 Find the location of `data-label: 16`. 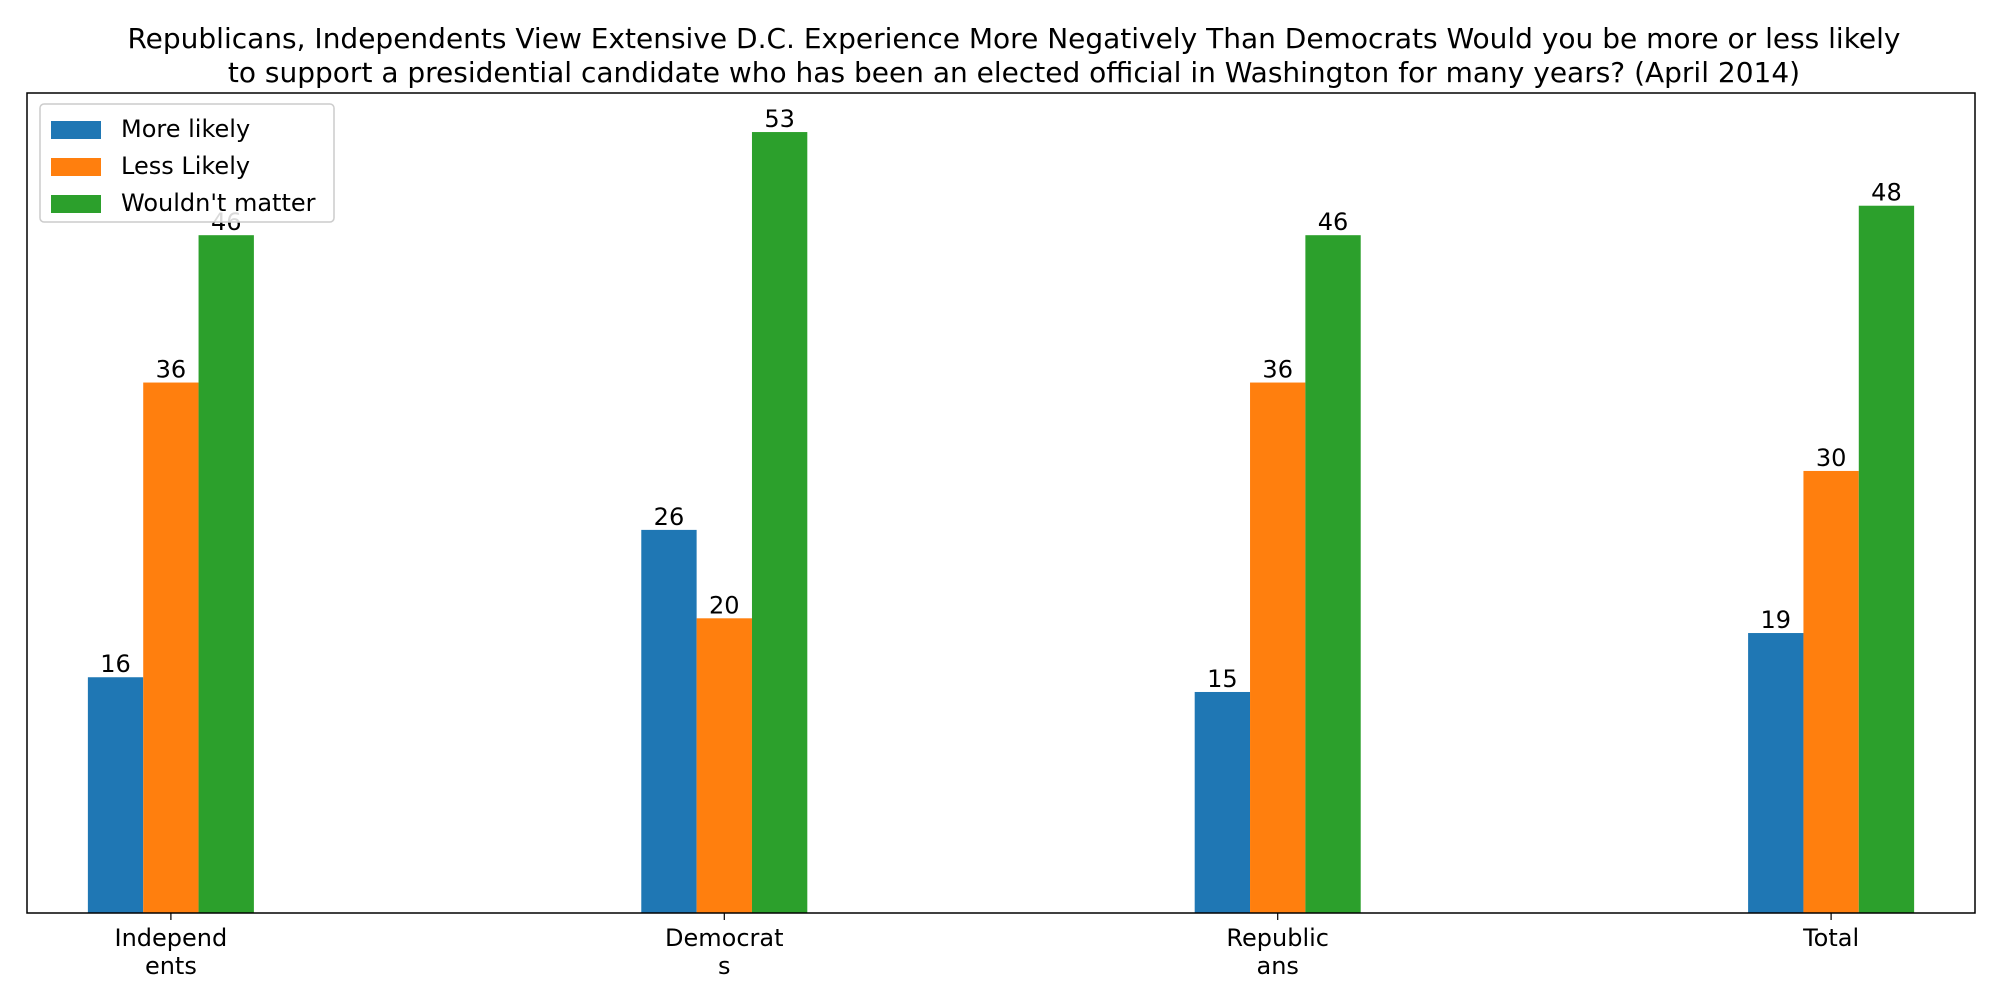

data-label: 16 is located at coordinates (115, 664).